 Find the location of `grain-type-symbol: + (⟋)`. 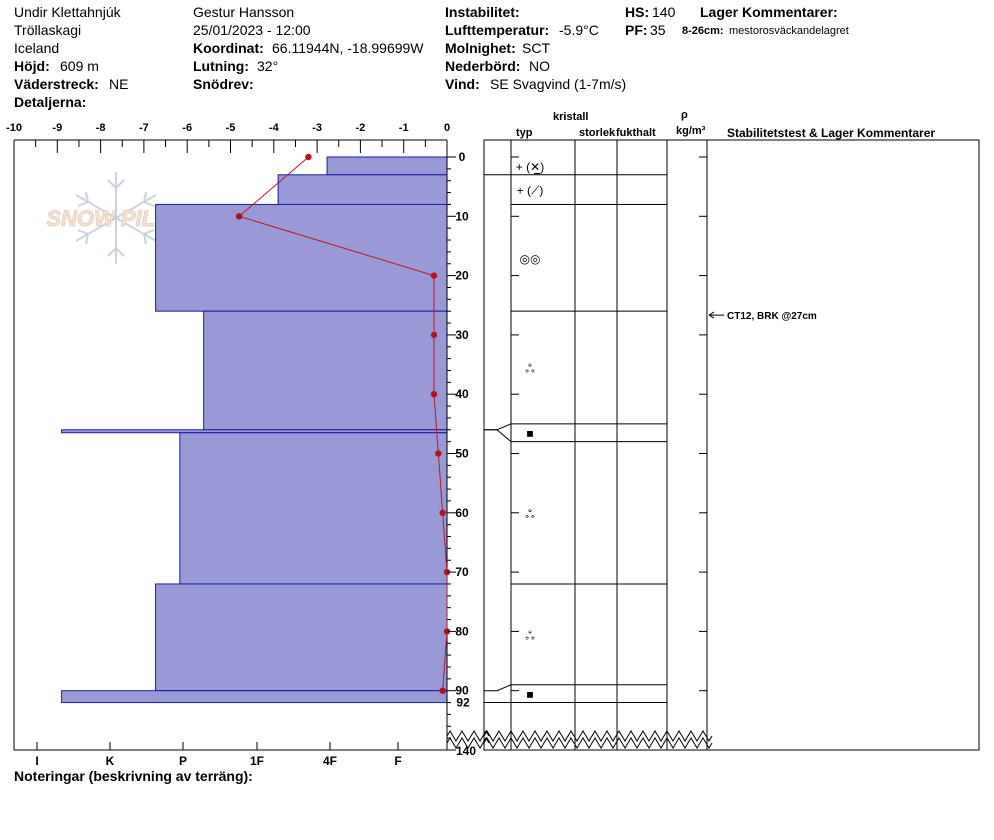

grain-type-symbol: + (⟋) is located at coordinates (530, 191).